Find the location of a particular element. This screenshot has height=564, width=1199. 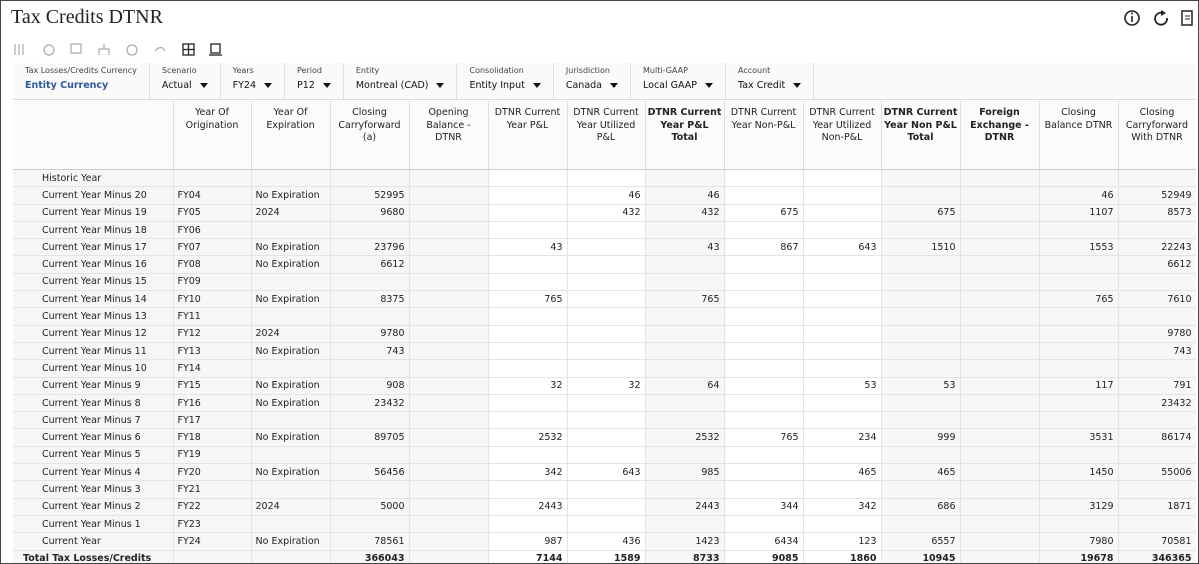

cell: 344 is located at coordinates (763, 506).